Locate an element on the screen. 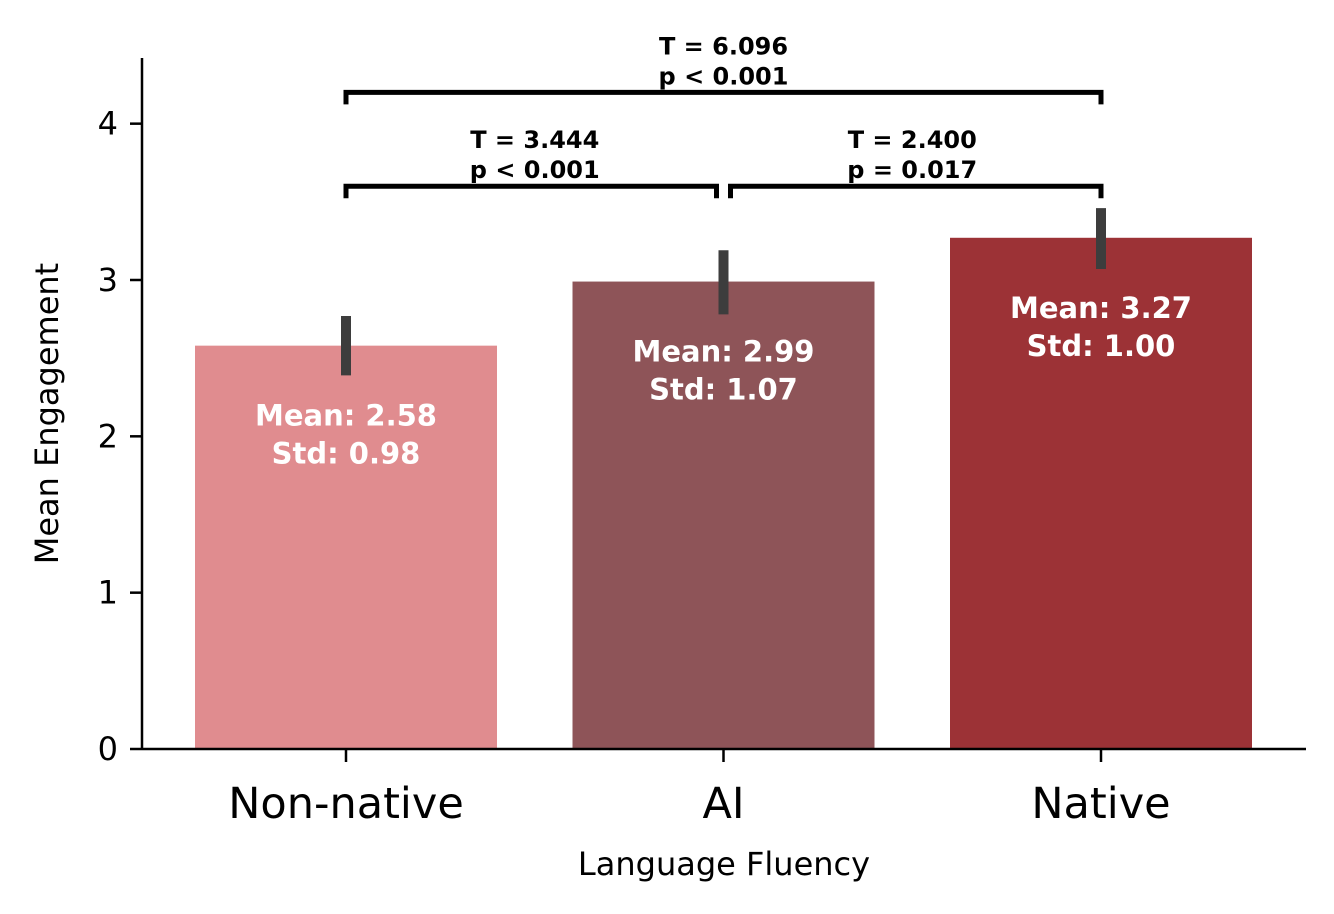 This screenshot has height=914, width=1334. y-tick-label: 4 is located at coordinates (108, 124).